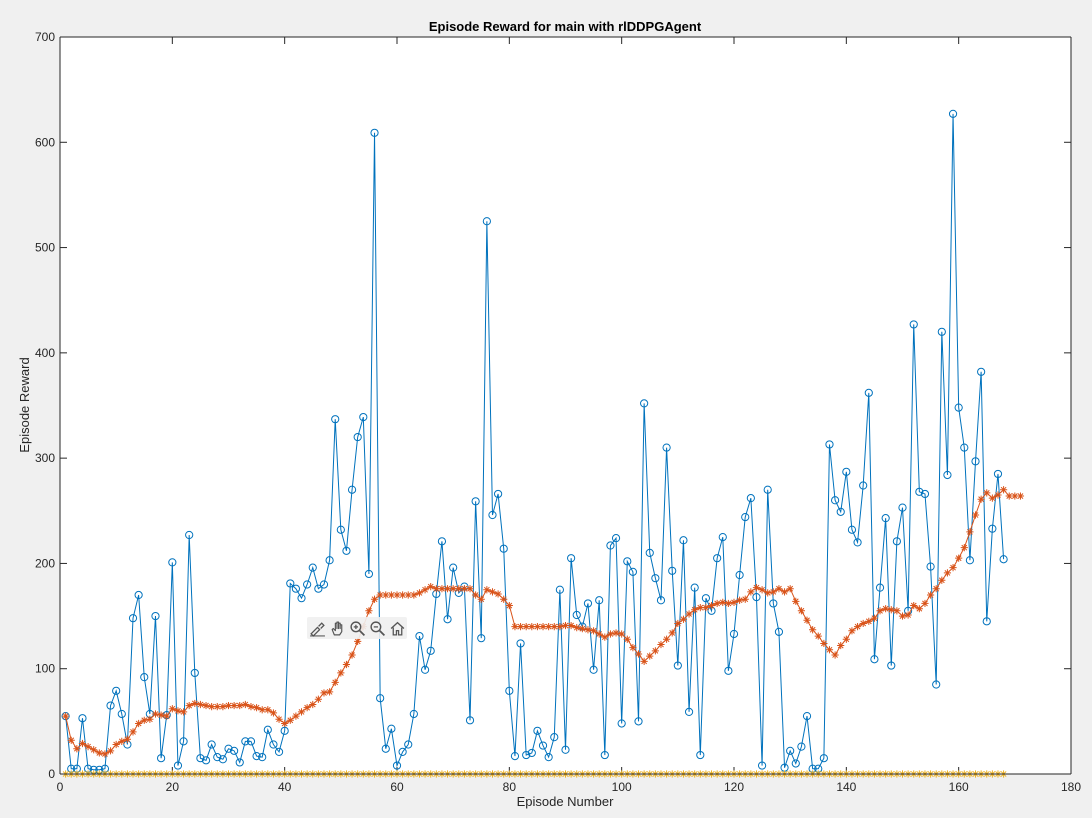  I want to click on y-tick-label: 500, so click(45, 248).